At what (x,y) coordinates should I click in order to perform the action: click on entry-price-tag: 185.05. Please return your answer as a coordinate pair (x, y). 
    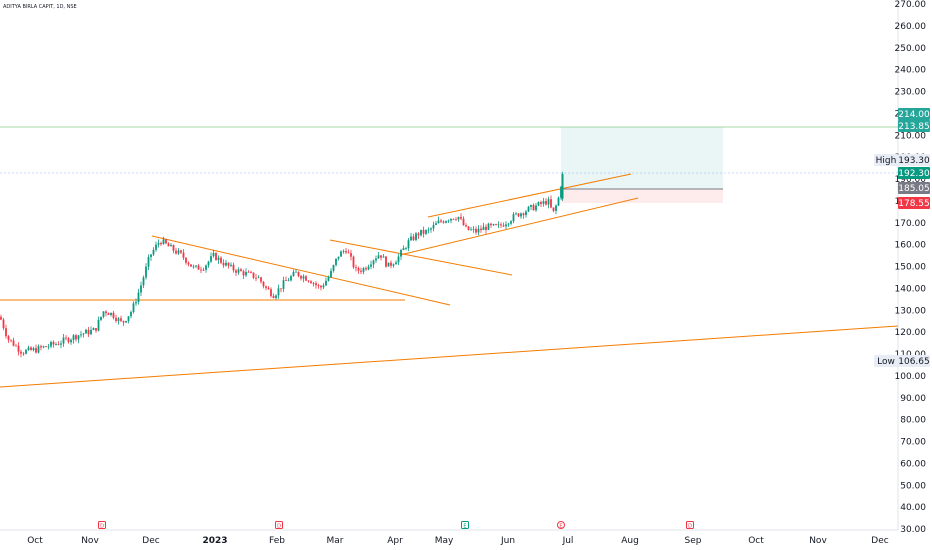
    Looking at the image, I should click on (914, 188).